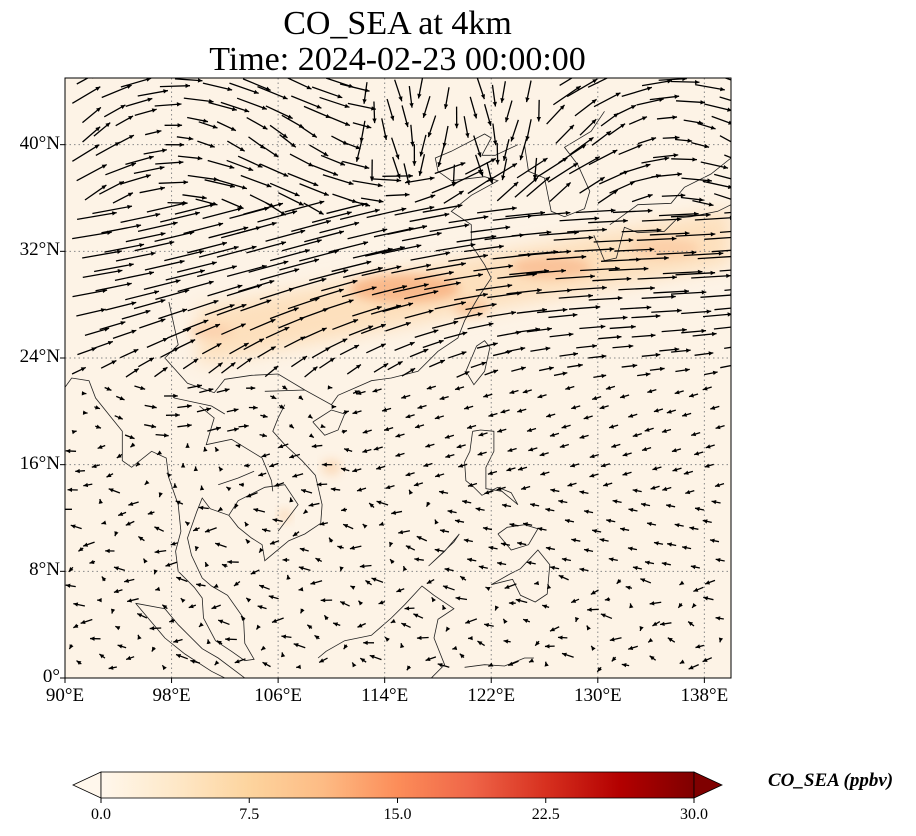 This screenshot has height=836, width=916. Describe the element at coordinates (39, 250) in the screenshot. I see `y-tick-label: 32°N` at that location.